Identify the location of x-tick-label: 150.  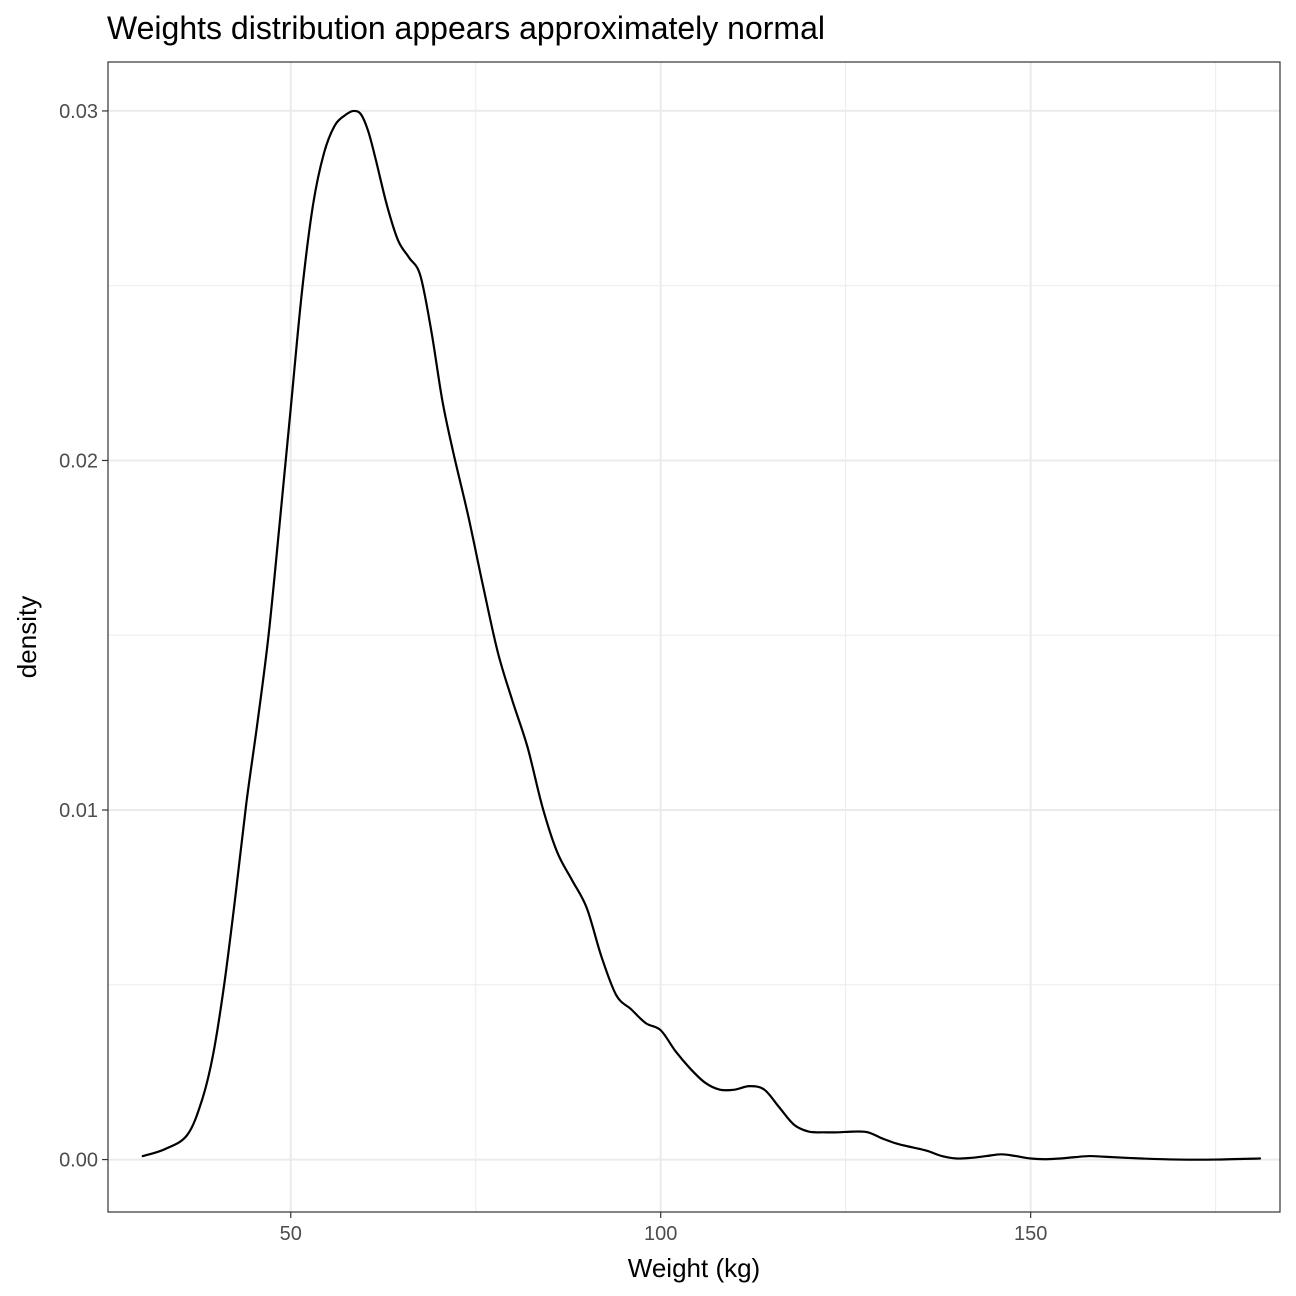
(1030, 1234).